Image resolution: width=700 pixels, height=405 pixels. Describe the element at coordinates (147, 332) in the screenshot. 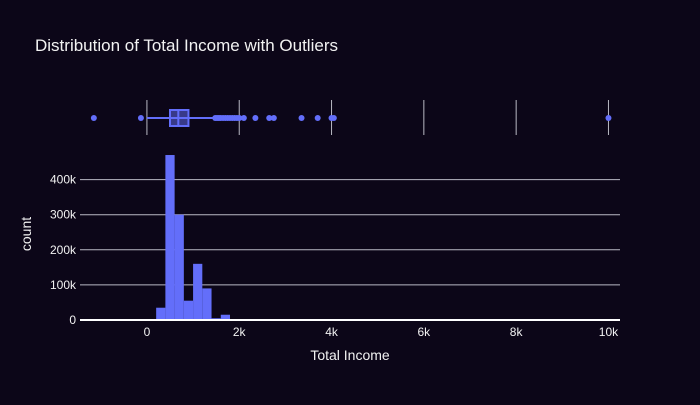

I see `x-tick-label: 0` at that location.